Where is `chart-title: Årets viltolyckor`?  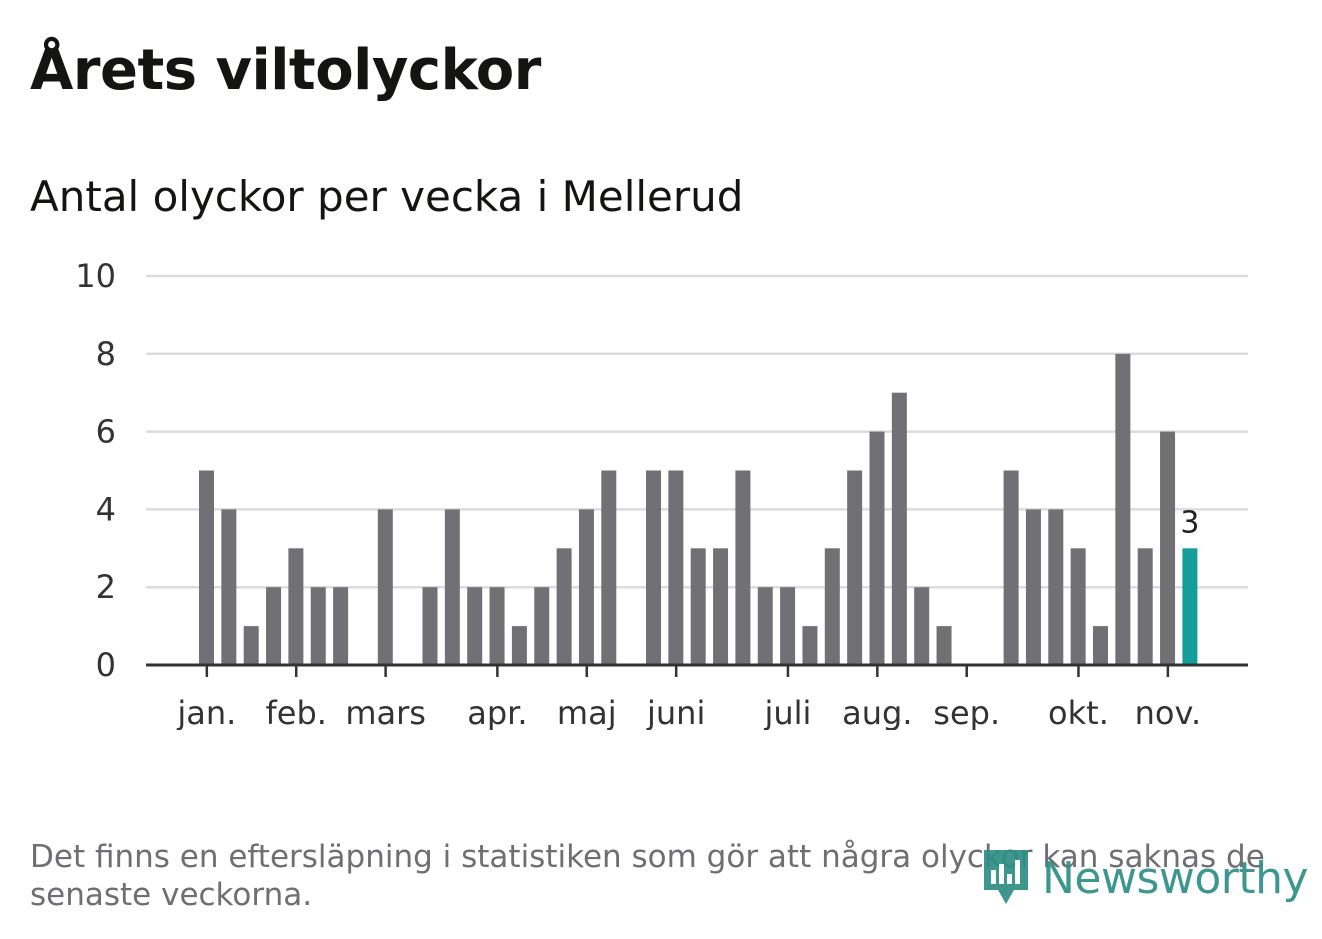
chart-title: Årets viltolyckor is located at coordinates (285, 70).